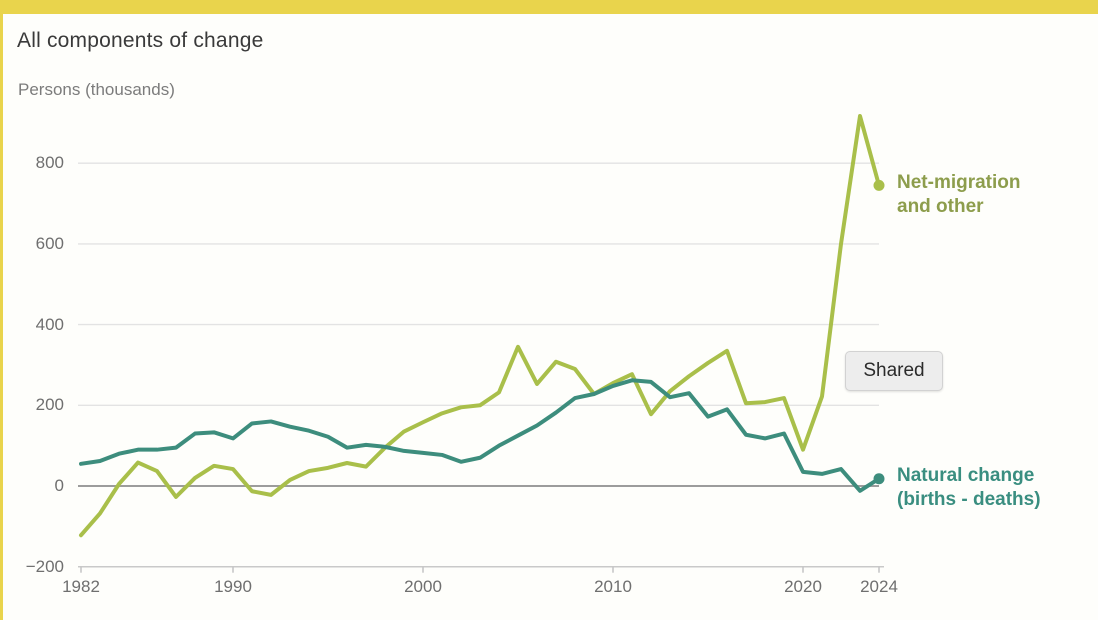  I want to click on legend-net-migration-line1: Net-migration, so click(959, 182).